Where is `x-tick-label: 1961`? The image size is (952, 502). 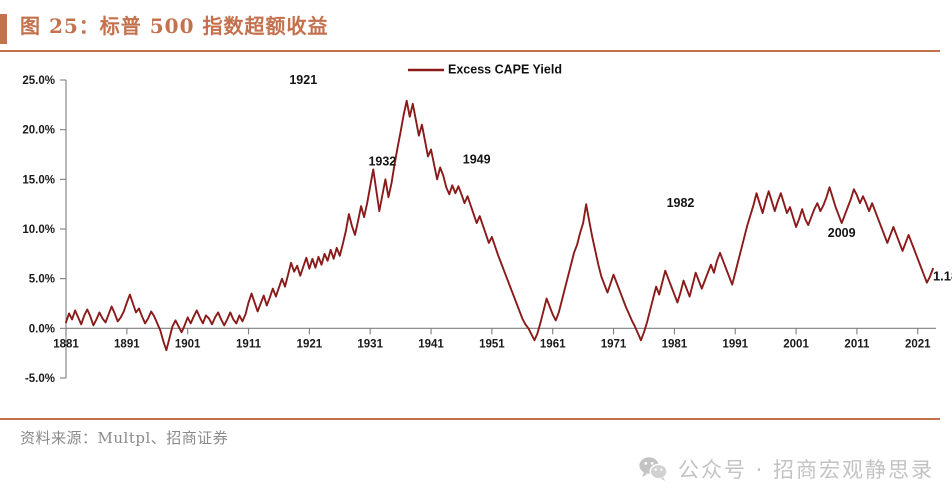 x-tick-label: 1961 is located at coordinates (553, 344).